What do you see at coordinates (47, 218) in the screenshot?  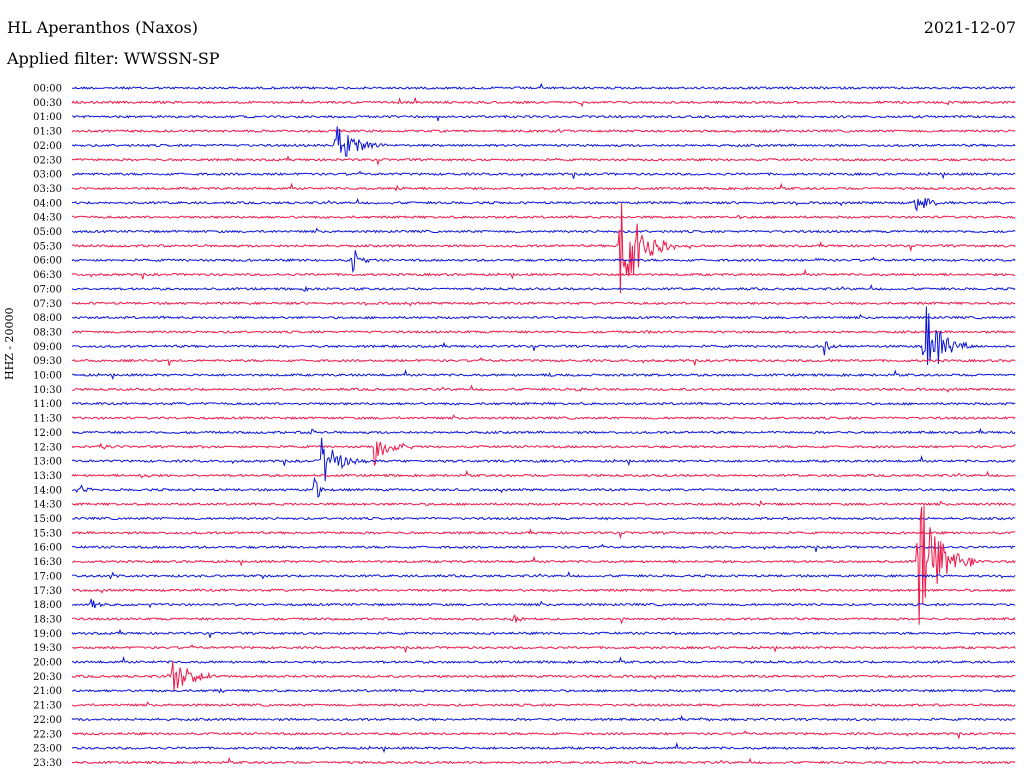 I see `tick-label: 04:30` at bounding box center [47, 218].